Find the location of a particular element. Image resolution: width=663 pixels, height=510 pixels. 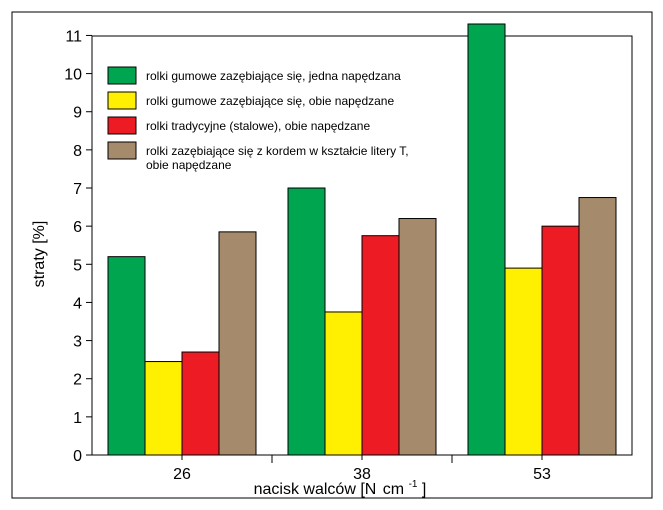

x-tick-label: 26 is located at coordinates (182, 474).